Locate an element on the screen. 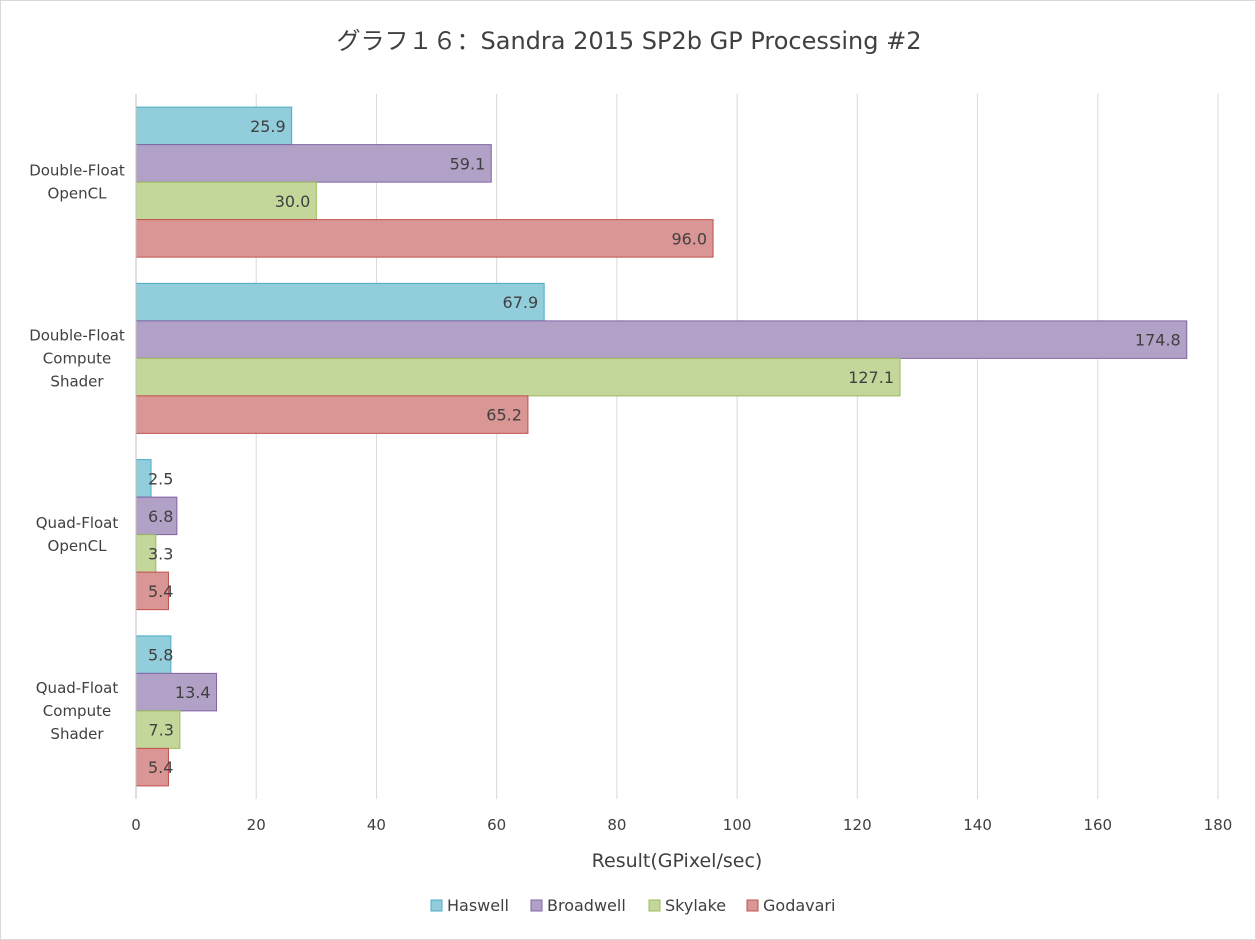 This screenshot has width=1256, height=940. x-tick-label-180: 180 is located at coordinates (1218, 825).